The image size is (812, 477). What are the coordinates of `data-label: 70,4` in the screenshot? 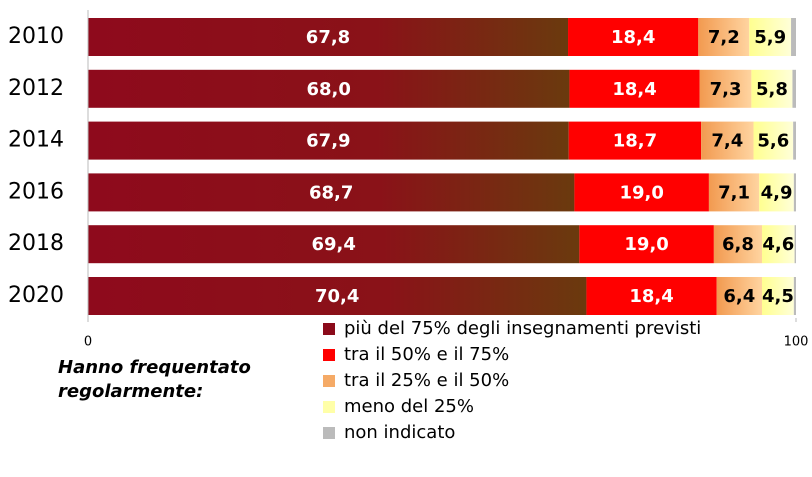 It's located at (337, 296).